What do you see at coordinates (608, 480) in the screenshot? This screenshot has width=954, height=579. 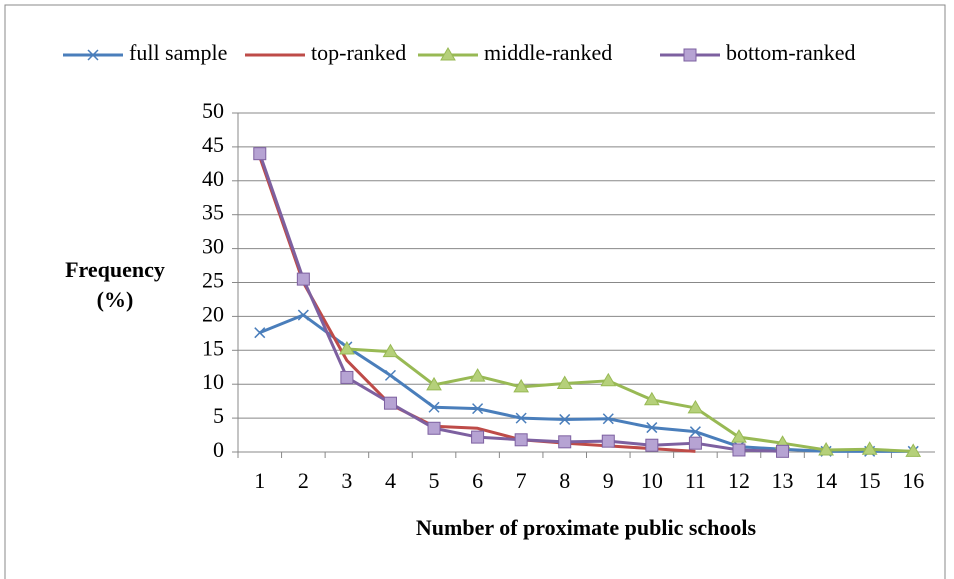 I see `x-tick-label: 9` at bounding box center [608, 480].